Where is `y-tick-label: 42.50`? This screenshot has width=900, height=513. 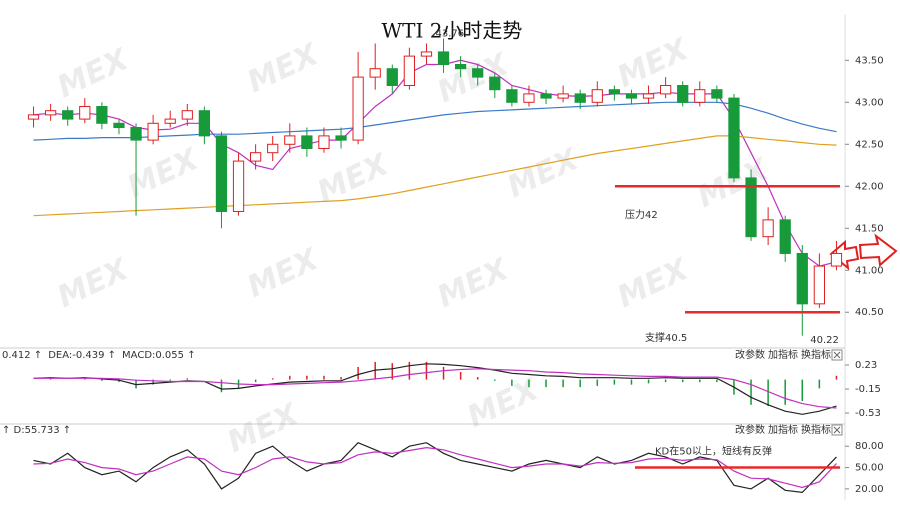 y-tick-label: 42.50 is located at coordinates (869, 144).